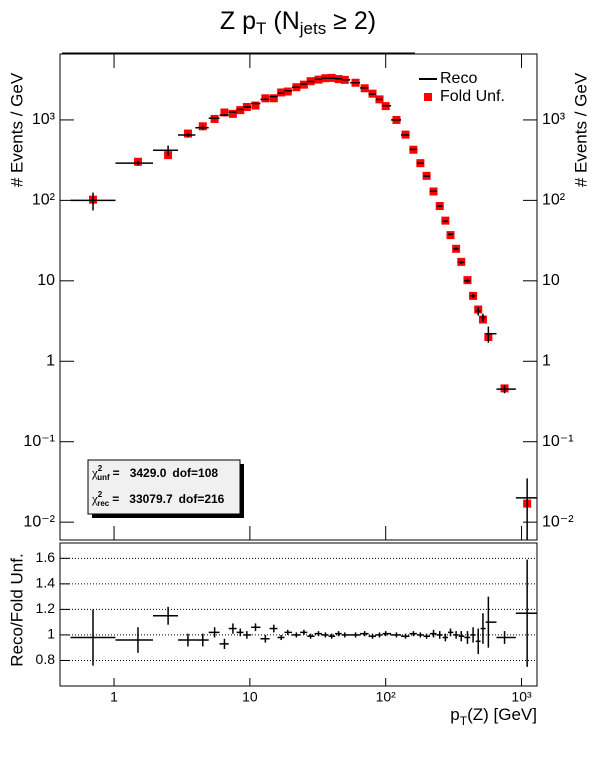 The image size is (596, 772). What do you see at coordinates (580, 129) in the screenshot?
I see `y-axis-label-right: # Events / GeV` at bounding box center [580, 129].